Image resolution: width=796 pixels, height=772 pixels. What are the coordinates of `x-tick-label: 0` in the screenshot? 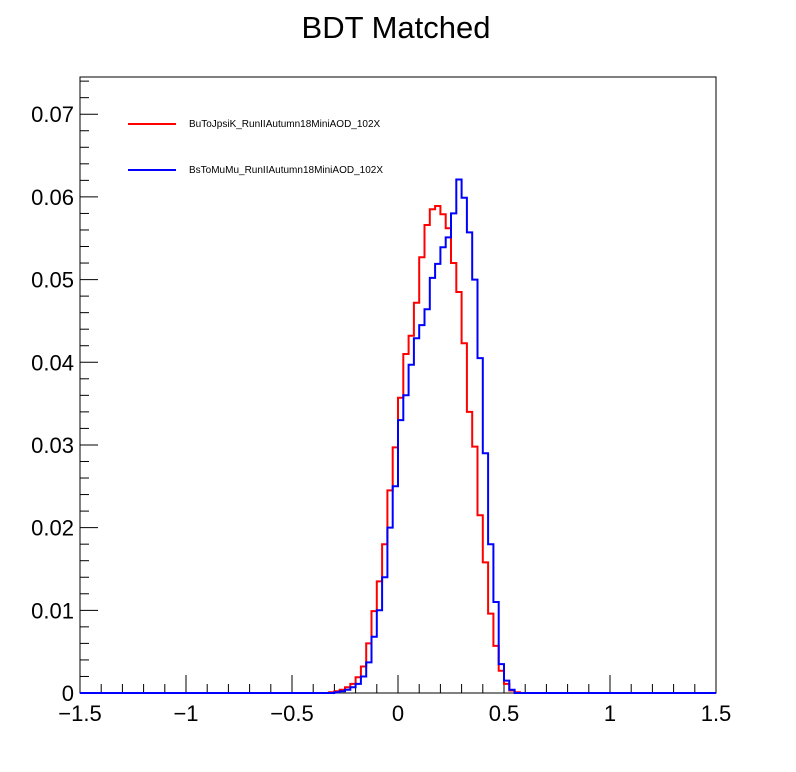 It's located at (398, 713).